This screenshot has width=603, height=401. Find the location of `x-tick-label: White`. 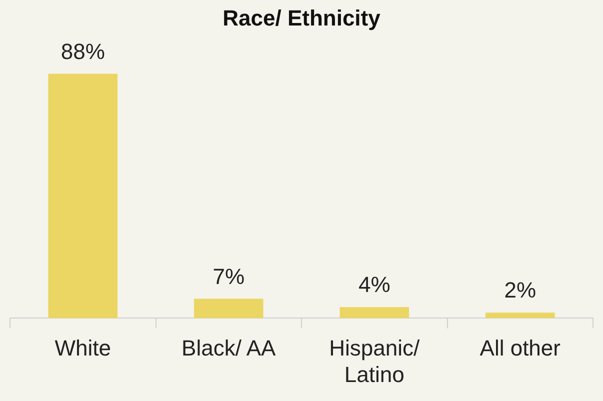

x-tick-label: White is located at coordinates (82, 347).